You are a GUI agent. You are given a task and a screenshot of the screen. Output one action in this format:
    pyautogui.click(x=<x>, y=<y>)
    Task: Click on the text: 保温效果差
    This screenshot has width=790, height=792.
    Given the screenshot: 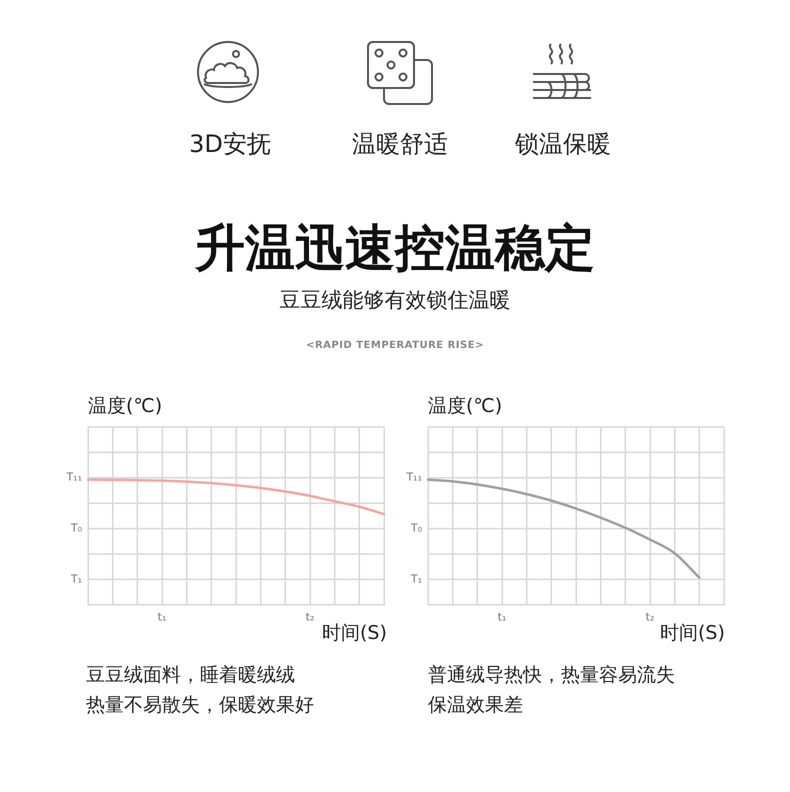 What is the action you would take?
    pyautogui.click(x=475, y=705)
    